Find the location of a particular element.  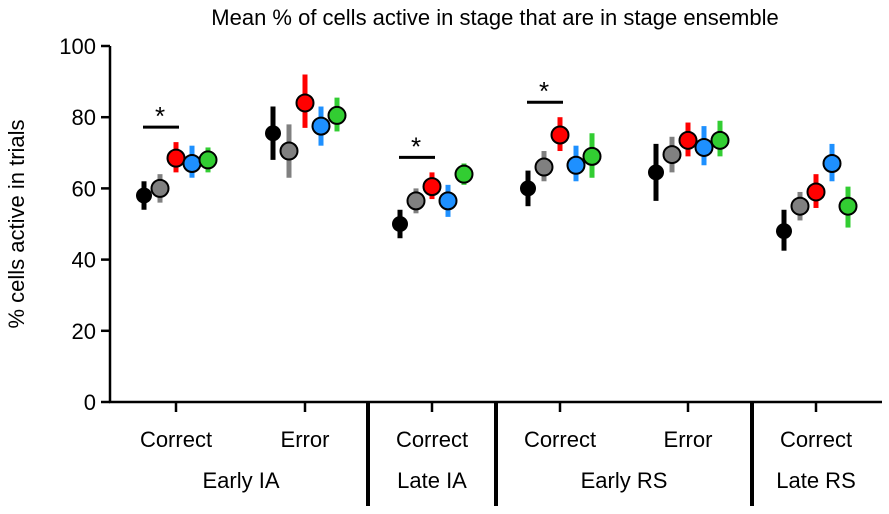

y-tick-label: 60 is located at coordinates (84, 188).